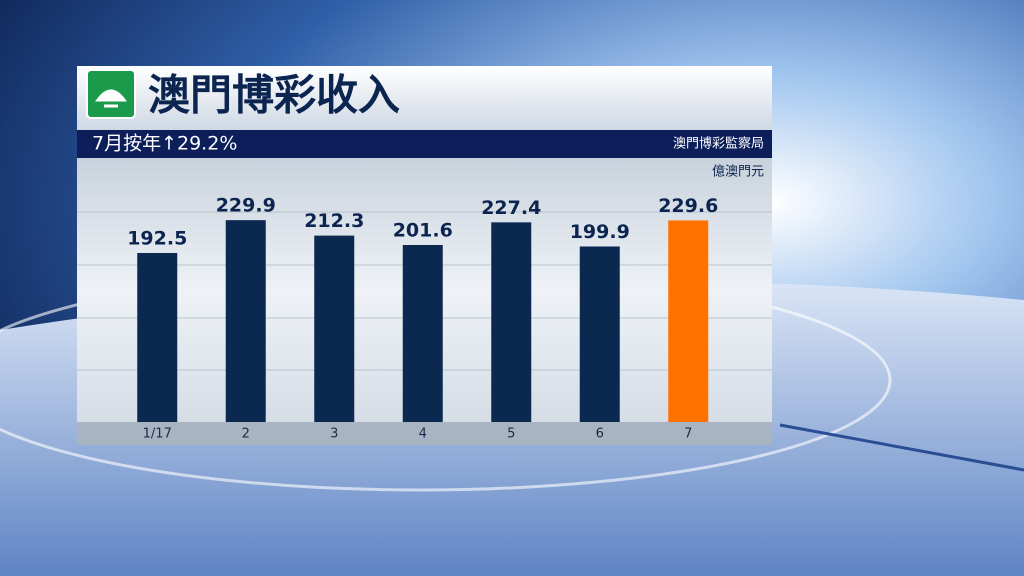 The width and height of the screenshot is (1024, 576). Describe the element at coordinates (600, 434) in the screenshot. I see `x-tick-label: 6` at that location.